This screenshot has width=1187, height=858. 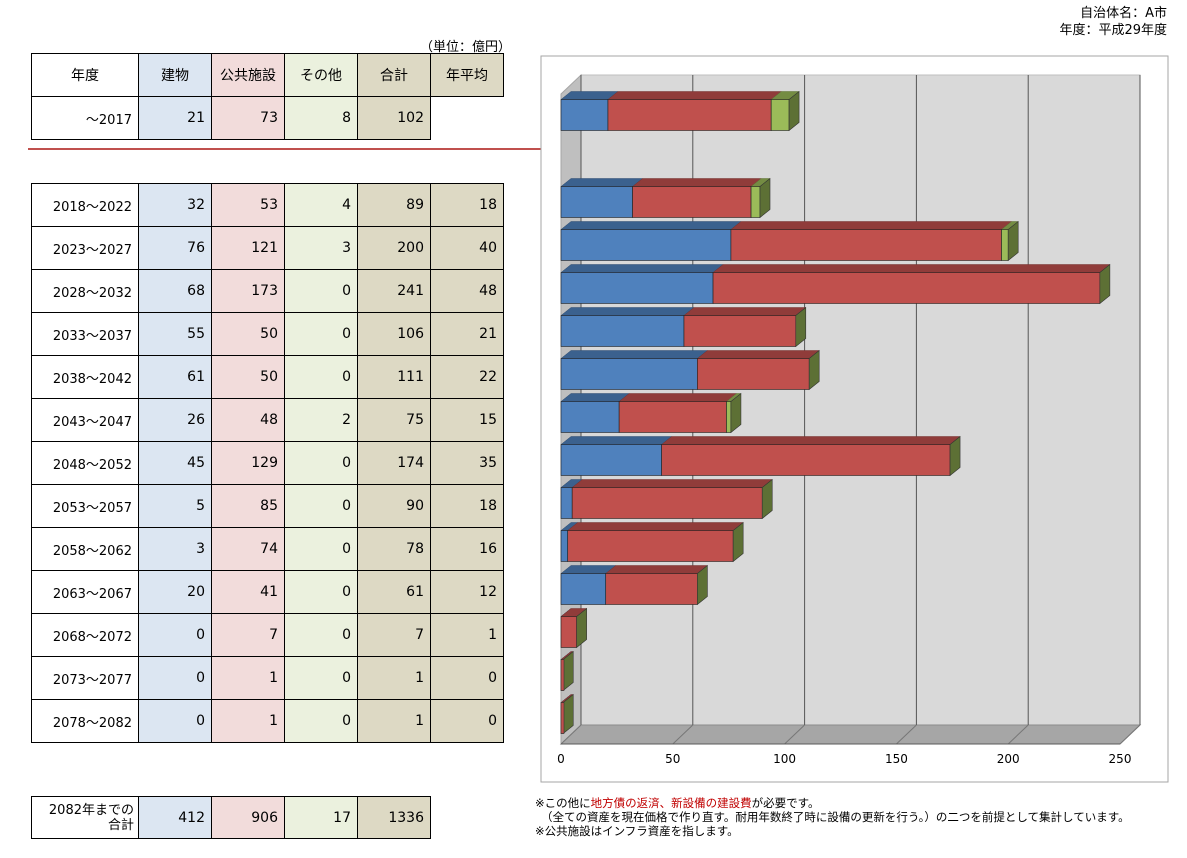 I want to click on table-row: 2018～2022 32 53 4 89 18, so click(x=267, y=205).